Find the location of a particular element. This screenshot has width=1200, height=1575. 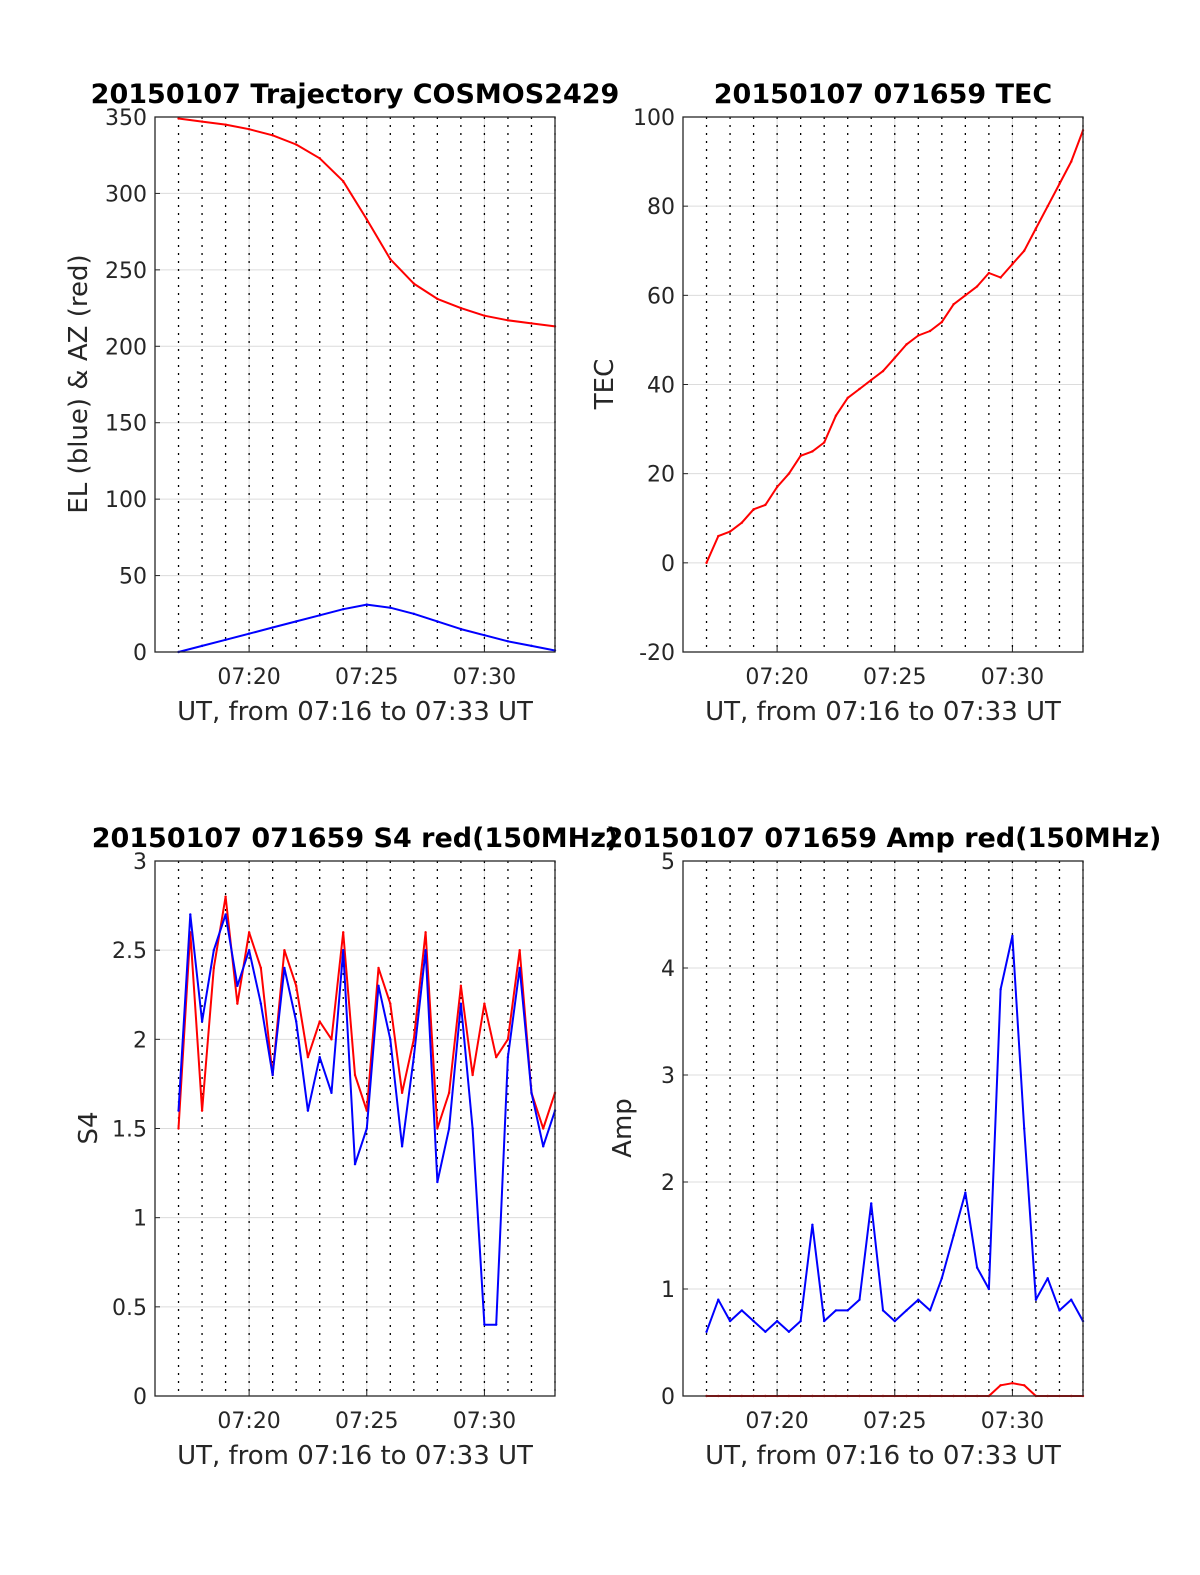

ytick-label: 4 is located at coordinates (668, 969).